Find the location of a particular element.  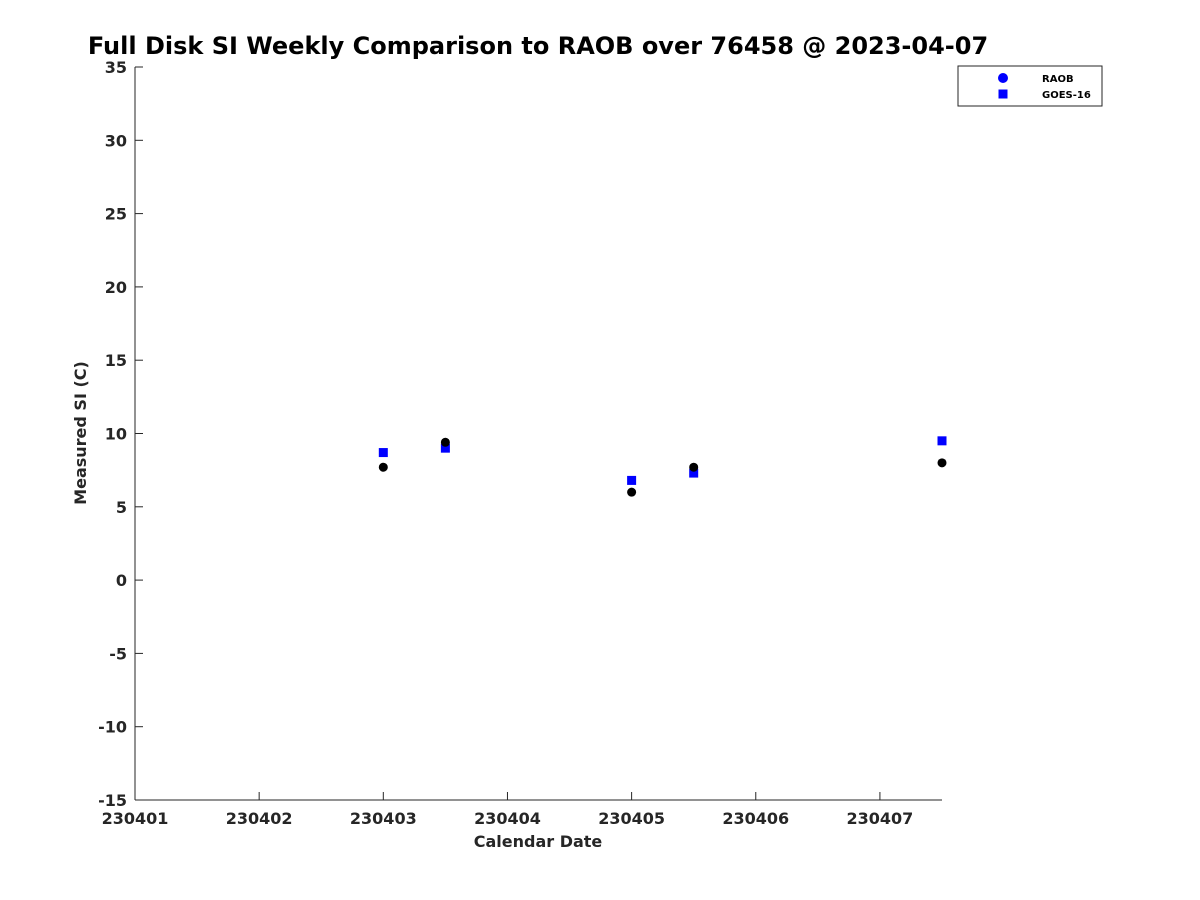

y-tick-label: -5 is located at coordinates (118, 653).